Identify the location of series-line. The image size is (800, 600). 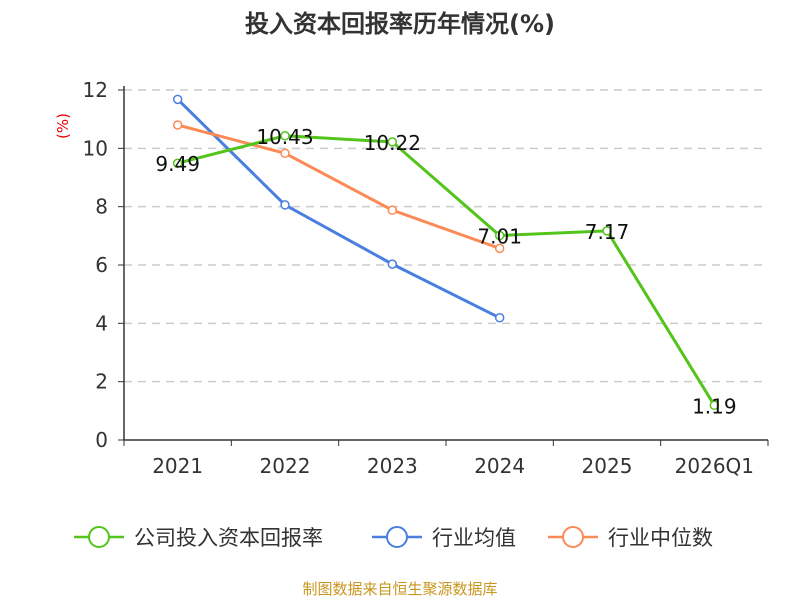
(339, 186).